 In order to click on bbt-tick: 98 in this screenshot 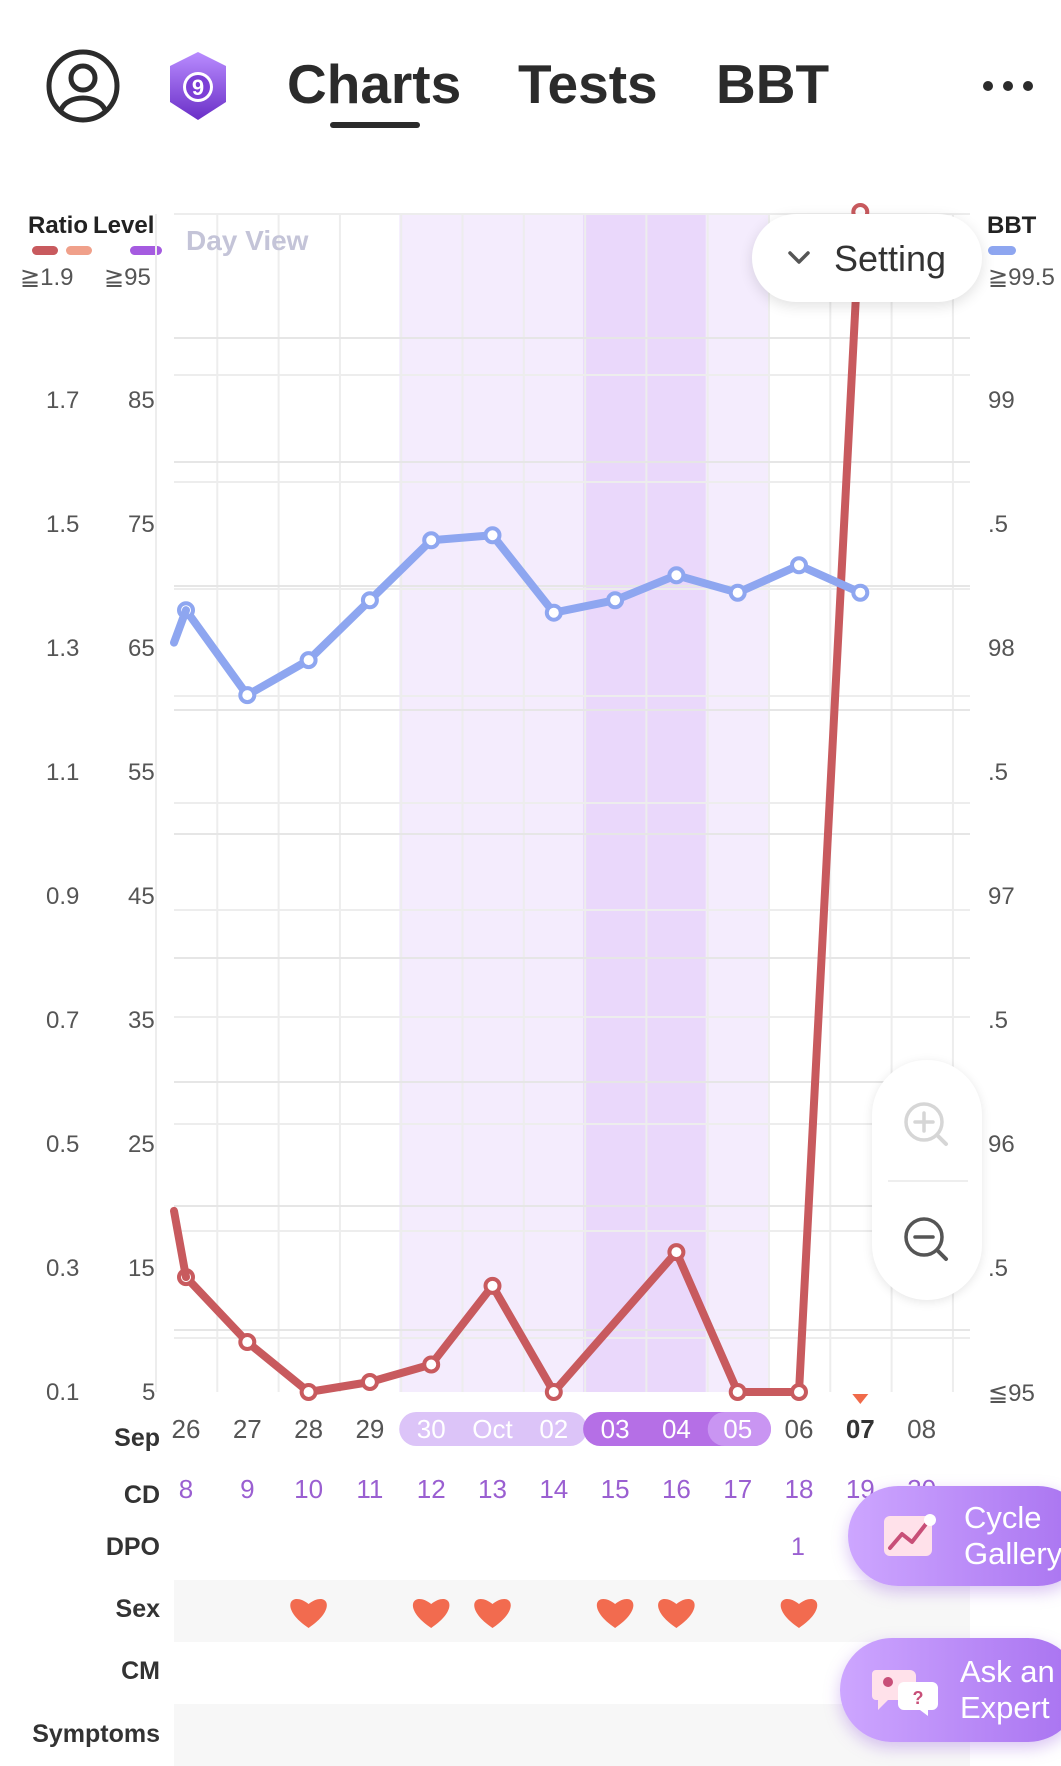, I will do `click(1001, 648)`.